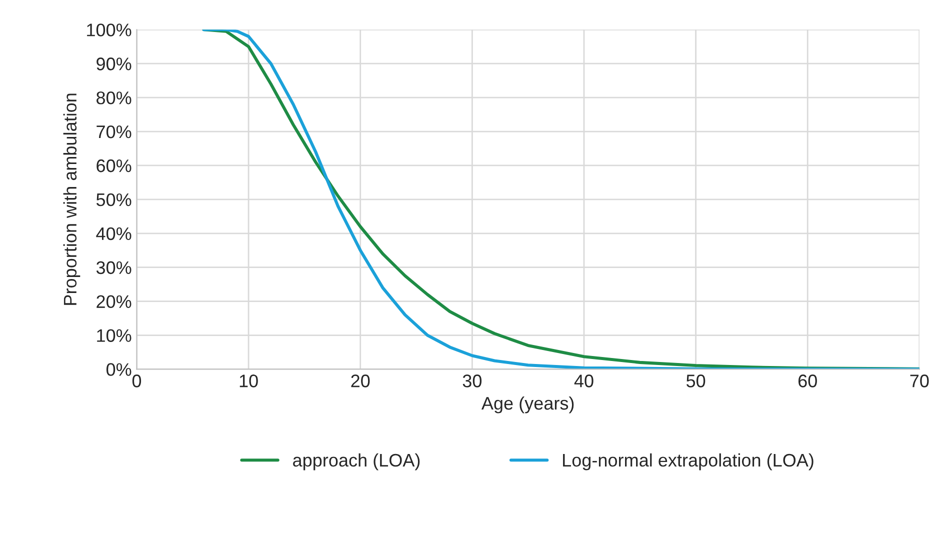 The image size is (943, 539). Describe the element at coordinates (249, 381) in the screenshot. I see `x-tick-label: 10` at that location.